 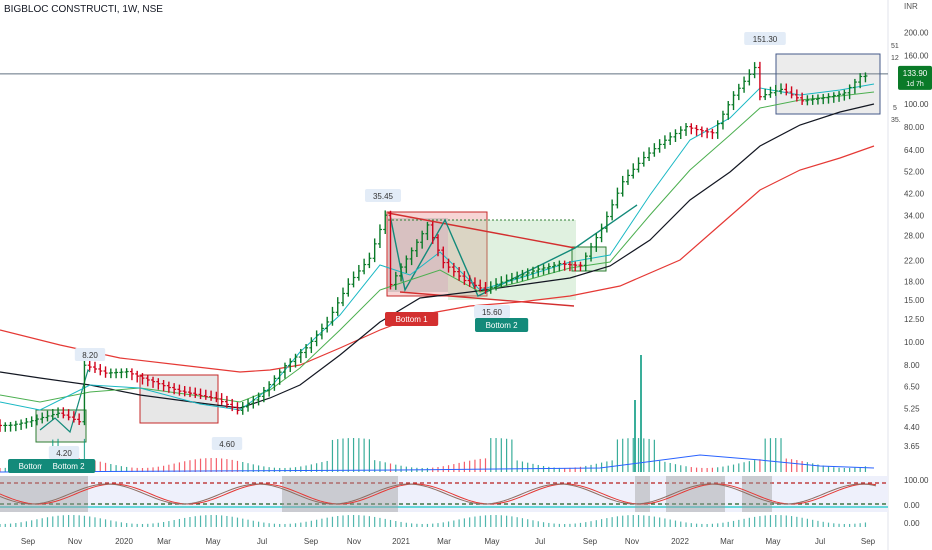 What do you see at coordinates (914, 172) in the screenshot?
I see `y-tick-label: 52.00` at bounding box center [914, 172].